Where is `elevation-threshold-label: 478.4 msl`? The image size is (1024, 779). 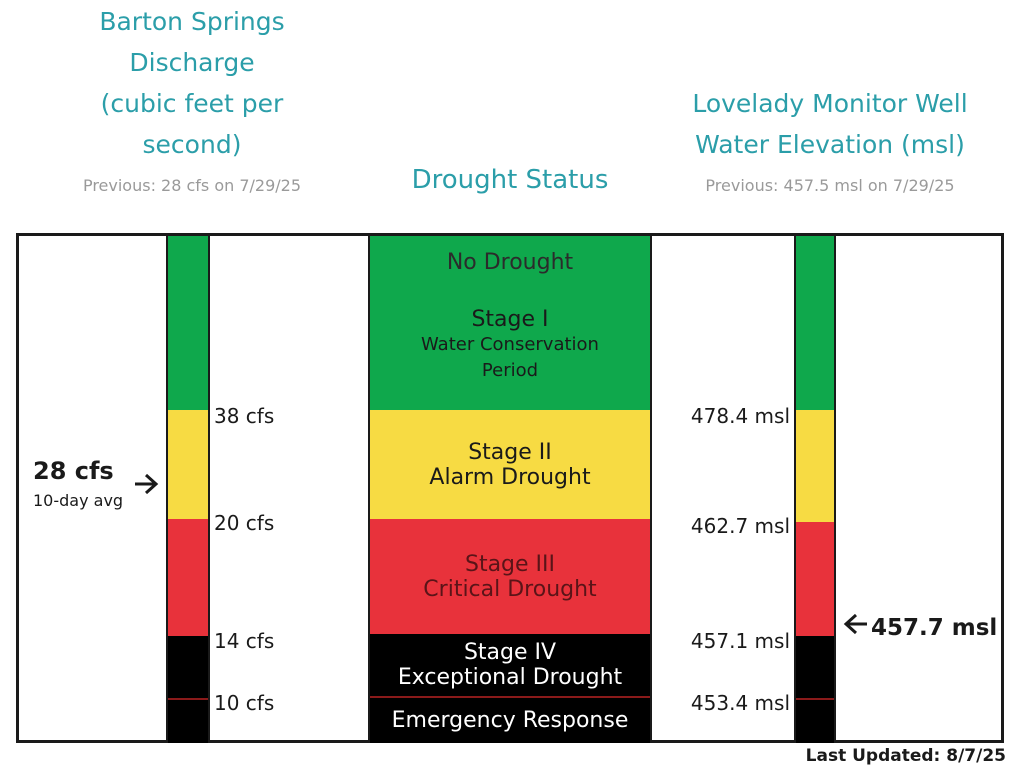
elevation-threshold-label: 478.4 msl is located at coordinates (740, 416).